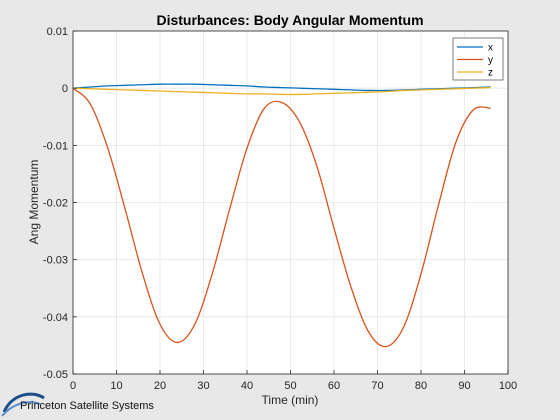 The height and width of the screenshot is (420, 560). I want to click on x-tick-label: 30, so click(203, 386).